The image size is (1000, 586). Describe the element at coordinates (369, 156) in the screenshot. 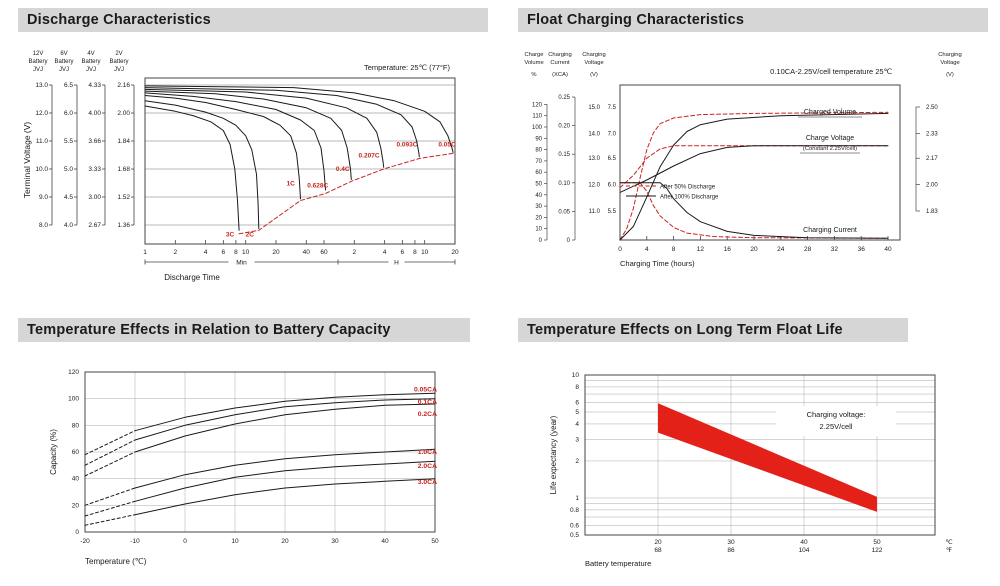

I see `curve-label: 0.207C` at that location.